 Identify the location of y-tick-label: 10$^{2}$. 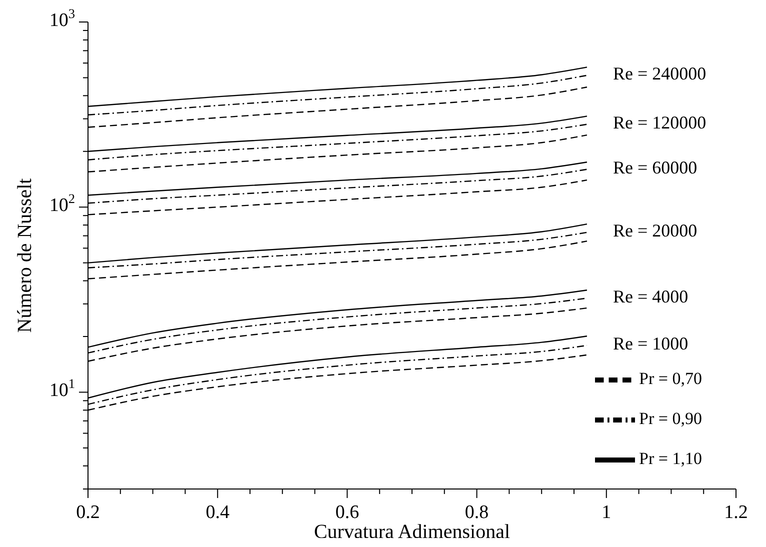
(62, 203).